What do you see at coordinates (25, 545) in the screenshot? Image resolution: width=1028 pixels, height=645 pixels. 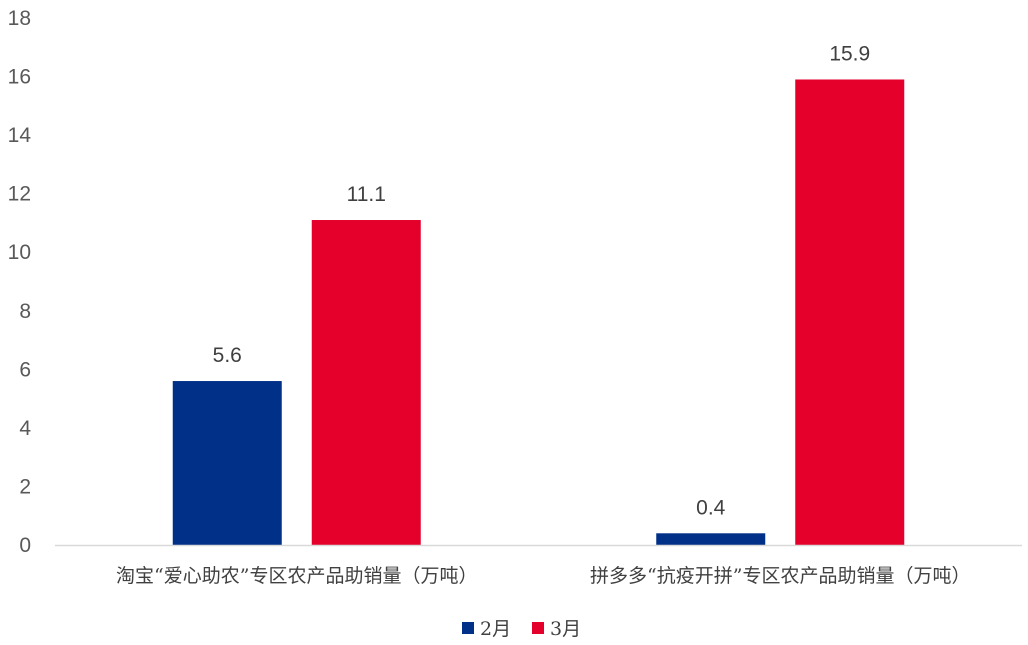 I see `y-tick-label: 0` at bounding box center [25, 545].